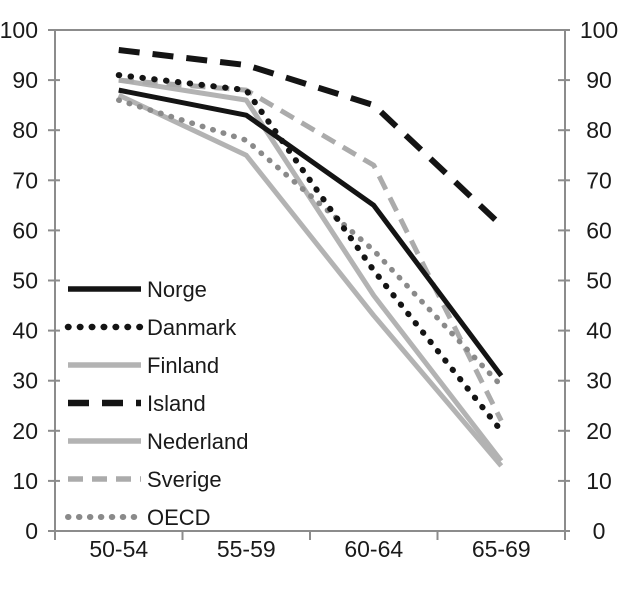 This screenshot has height=589, width=620. What do you see at coordinates (176, 403) in the screenshot?
I see `legend-label: Island` at bounding box center [176, 403].